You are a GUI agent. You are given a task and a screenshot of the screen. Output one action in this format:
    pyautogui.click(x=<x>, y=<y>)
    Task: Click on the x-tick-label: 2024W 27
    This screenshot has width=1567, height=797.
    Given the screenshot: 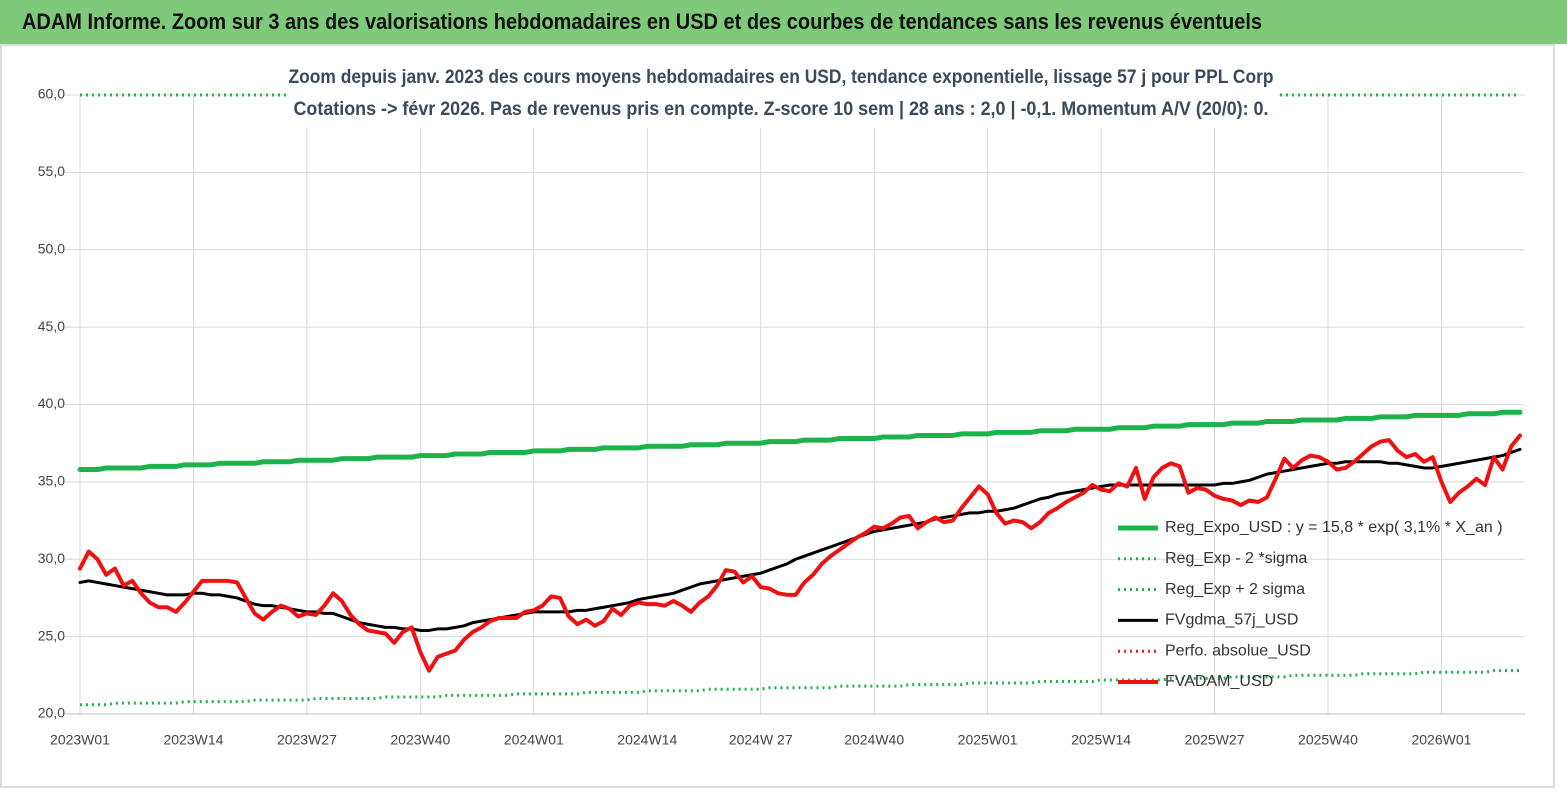 What is the action you would take?
    pyautogui.click(x=761, y=740)
    